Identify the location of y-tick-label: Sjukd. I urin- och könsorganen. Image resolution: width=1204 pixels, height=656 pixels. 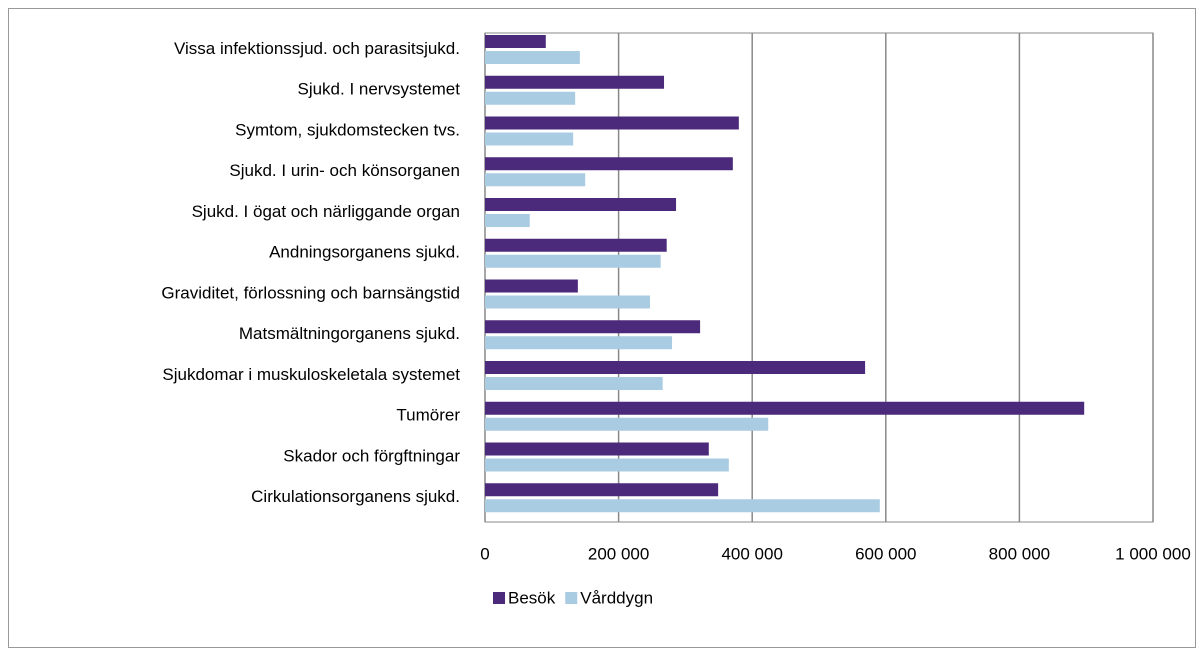
(344, 170).